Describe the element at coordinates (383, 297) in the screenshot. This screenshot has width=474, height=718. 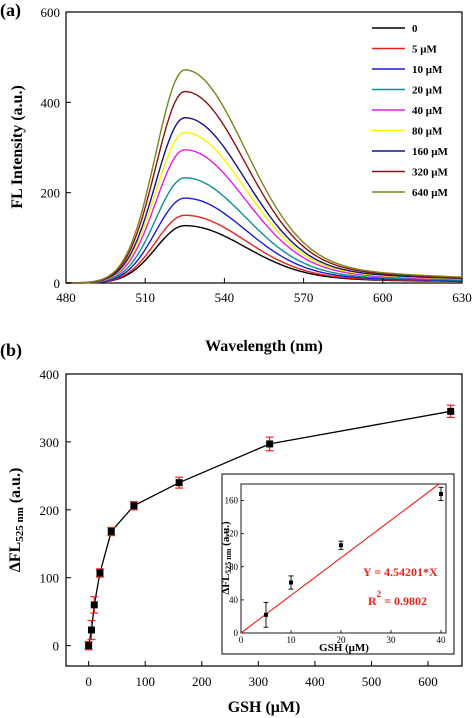
I see `a-x-tick-label: 600` at that location.